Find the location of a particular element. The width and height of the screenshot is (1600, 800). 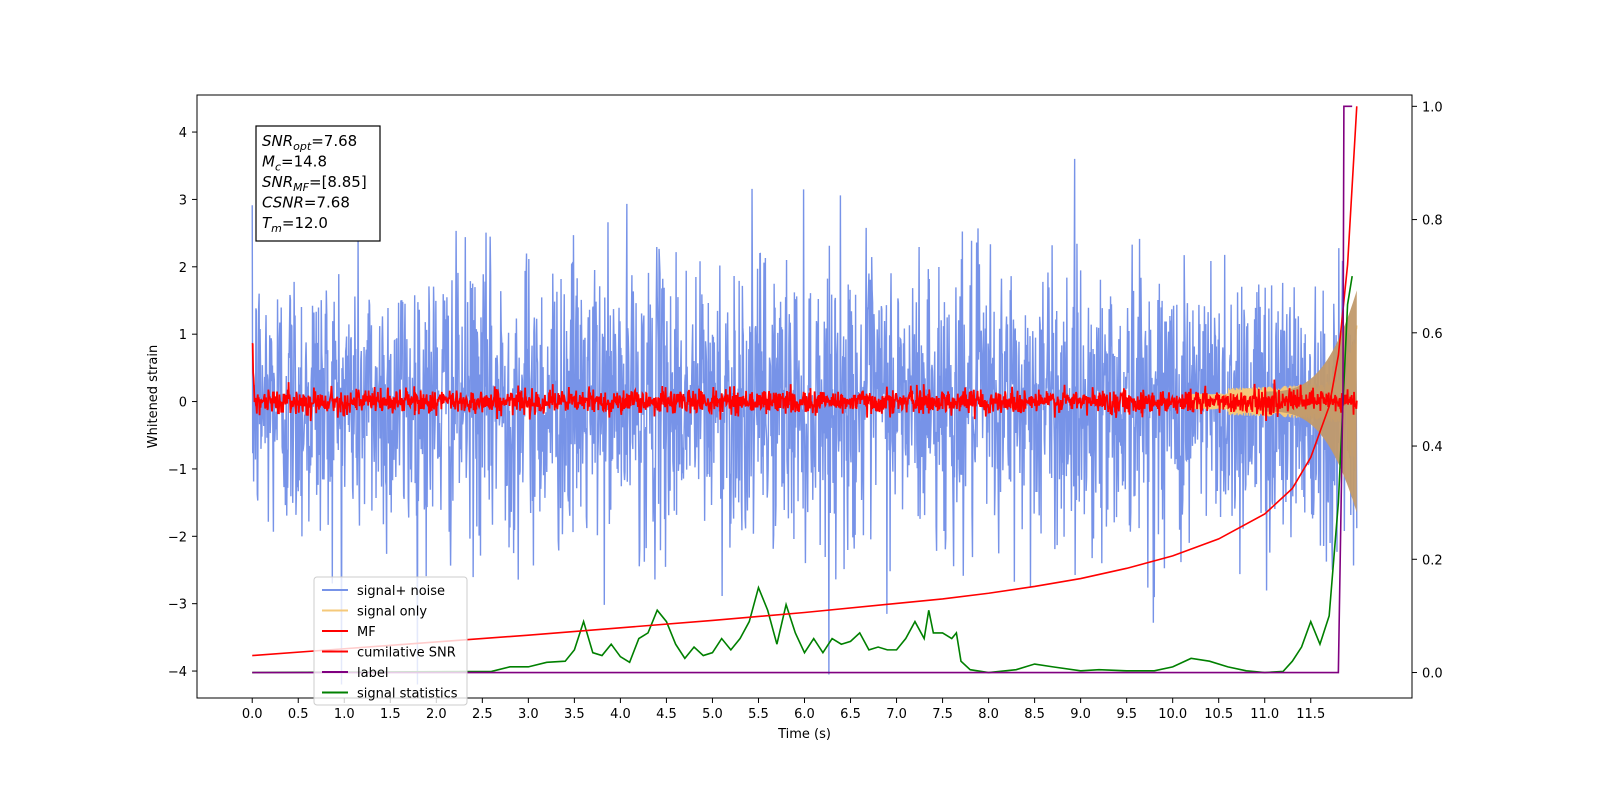

y-tick-label: 1 is located at coordinates (183, 335).